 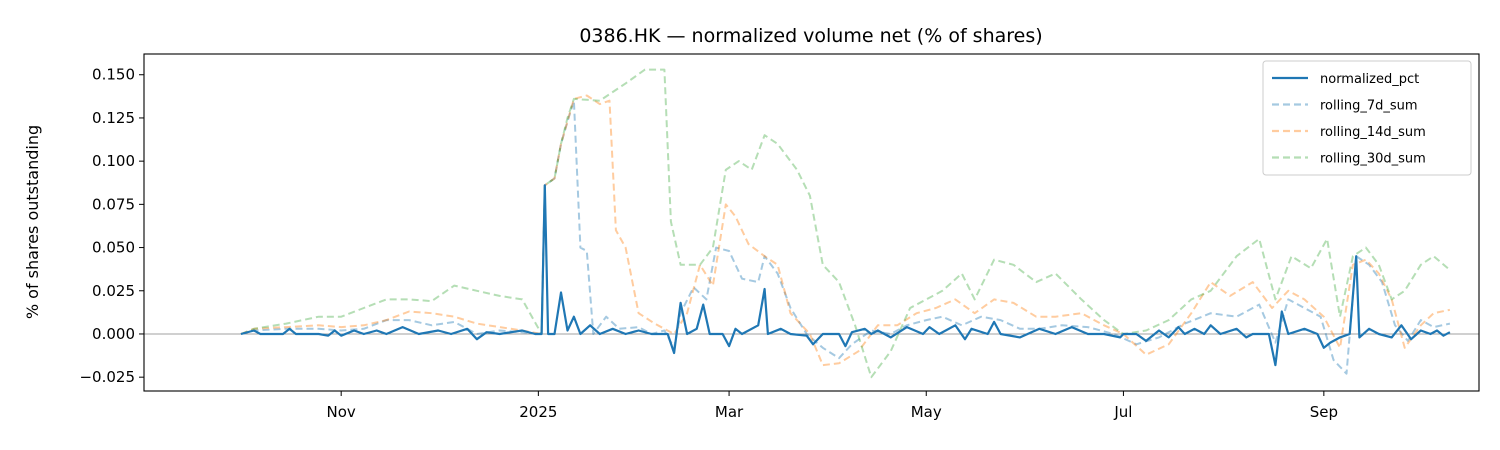 What do you see at coordinates (926, 412) in the screenshot?
I see `x-tick-label: May` at bounding box center [926, 412].